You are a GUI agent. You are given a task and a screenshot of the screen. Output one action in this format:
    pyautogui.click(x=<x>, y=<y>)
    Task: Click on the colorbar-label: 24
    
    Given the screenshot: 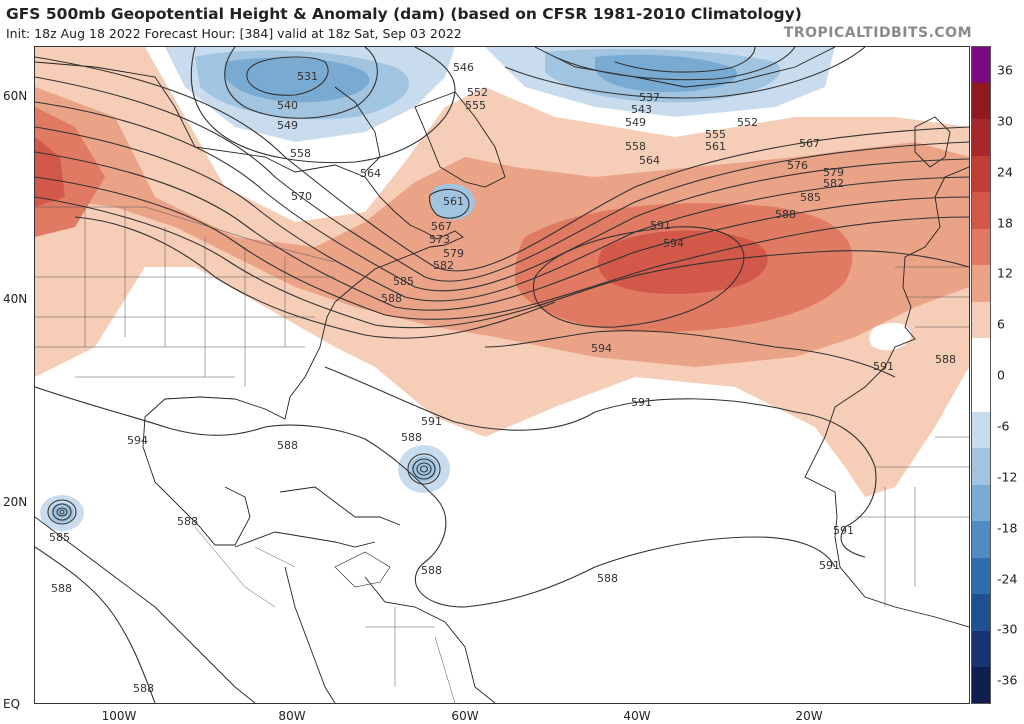 What is the action you would take?
    pyautogui.click(x=1005, y=172)
    